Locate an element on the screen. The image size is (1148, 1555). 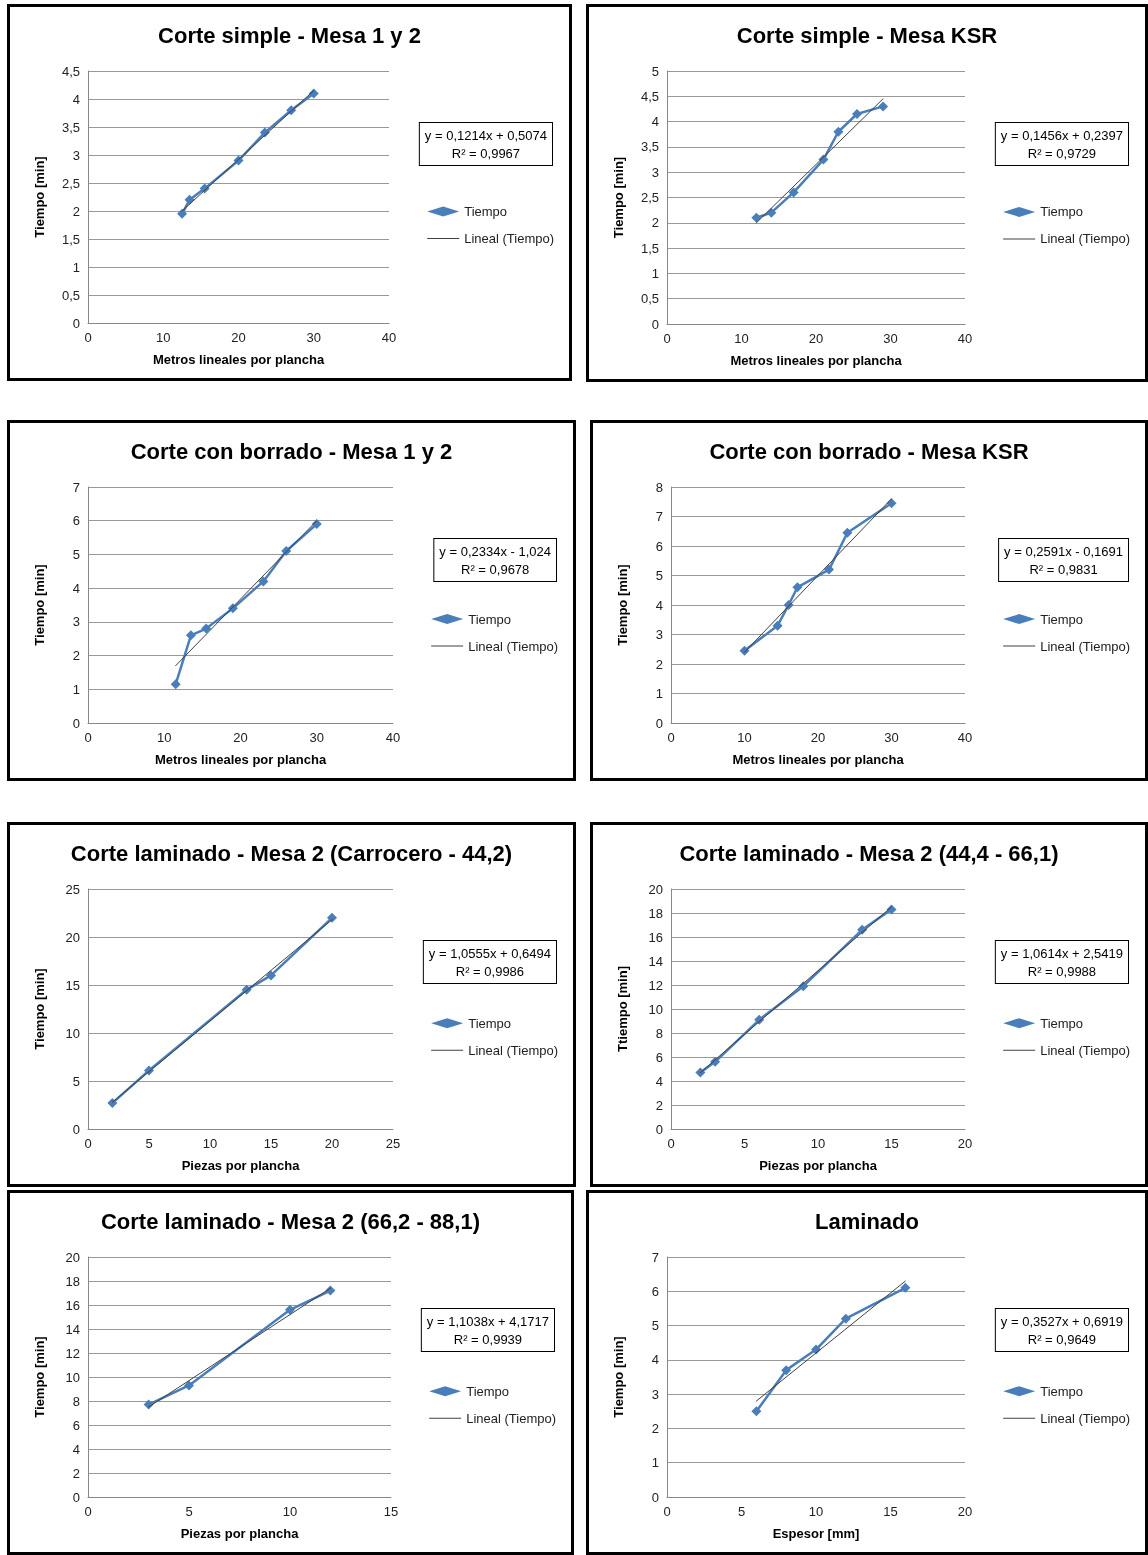
y-tick-label: 18 is located at coordinates (72, 1281).